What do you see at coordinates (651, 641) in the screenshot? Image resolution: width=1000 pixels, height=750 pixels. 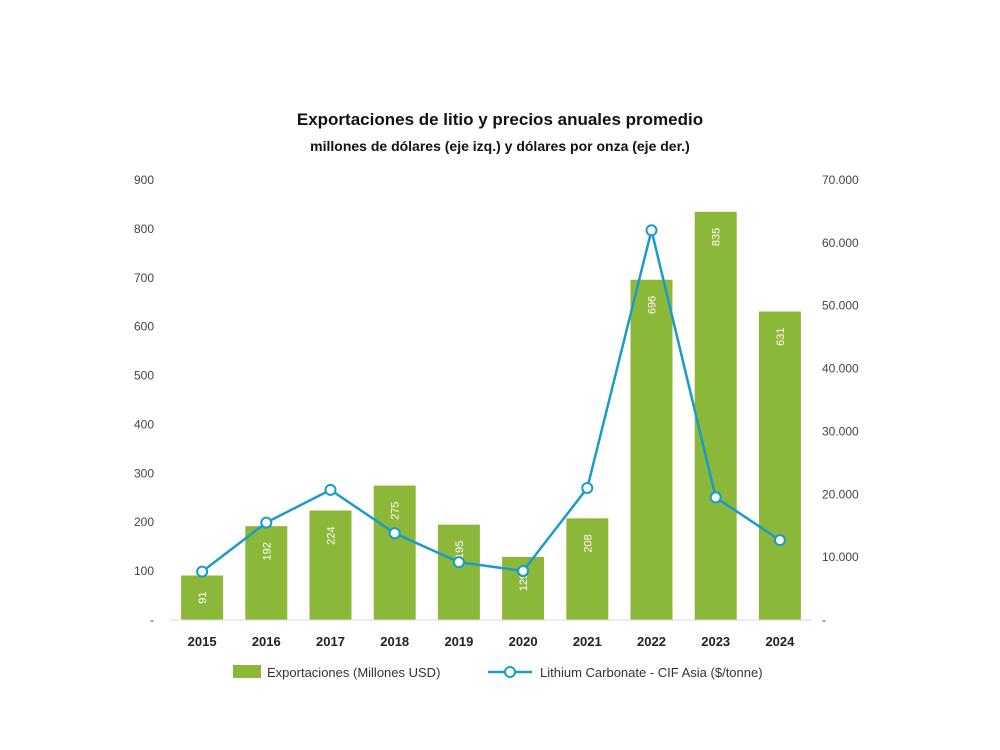 I see `x-axis-tick: 2022` at bounding box center [651, 641].